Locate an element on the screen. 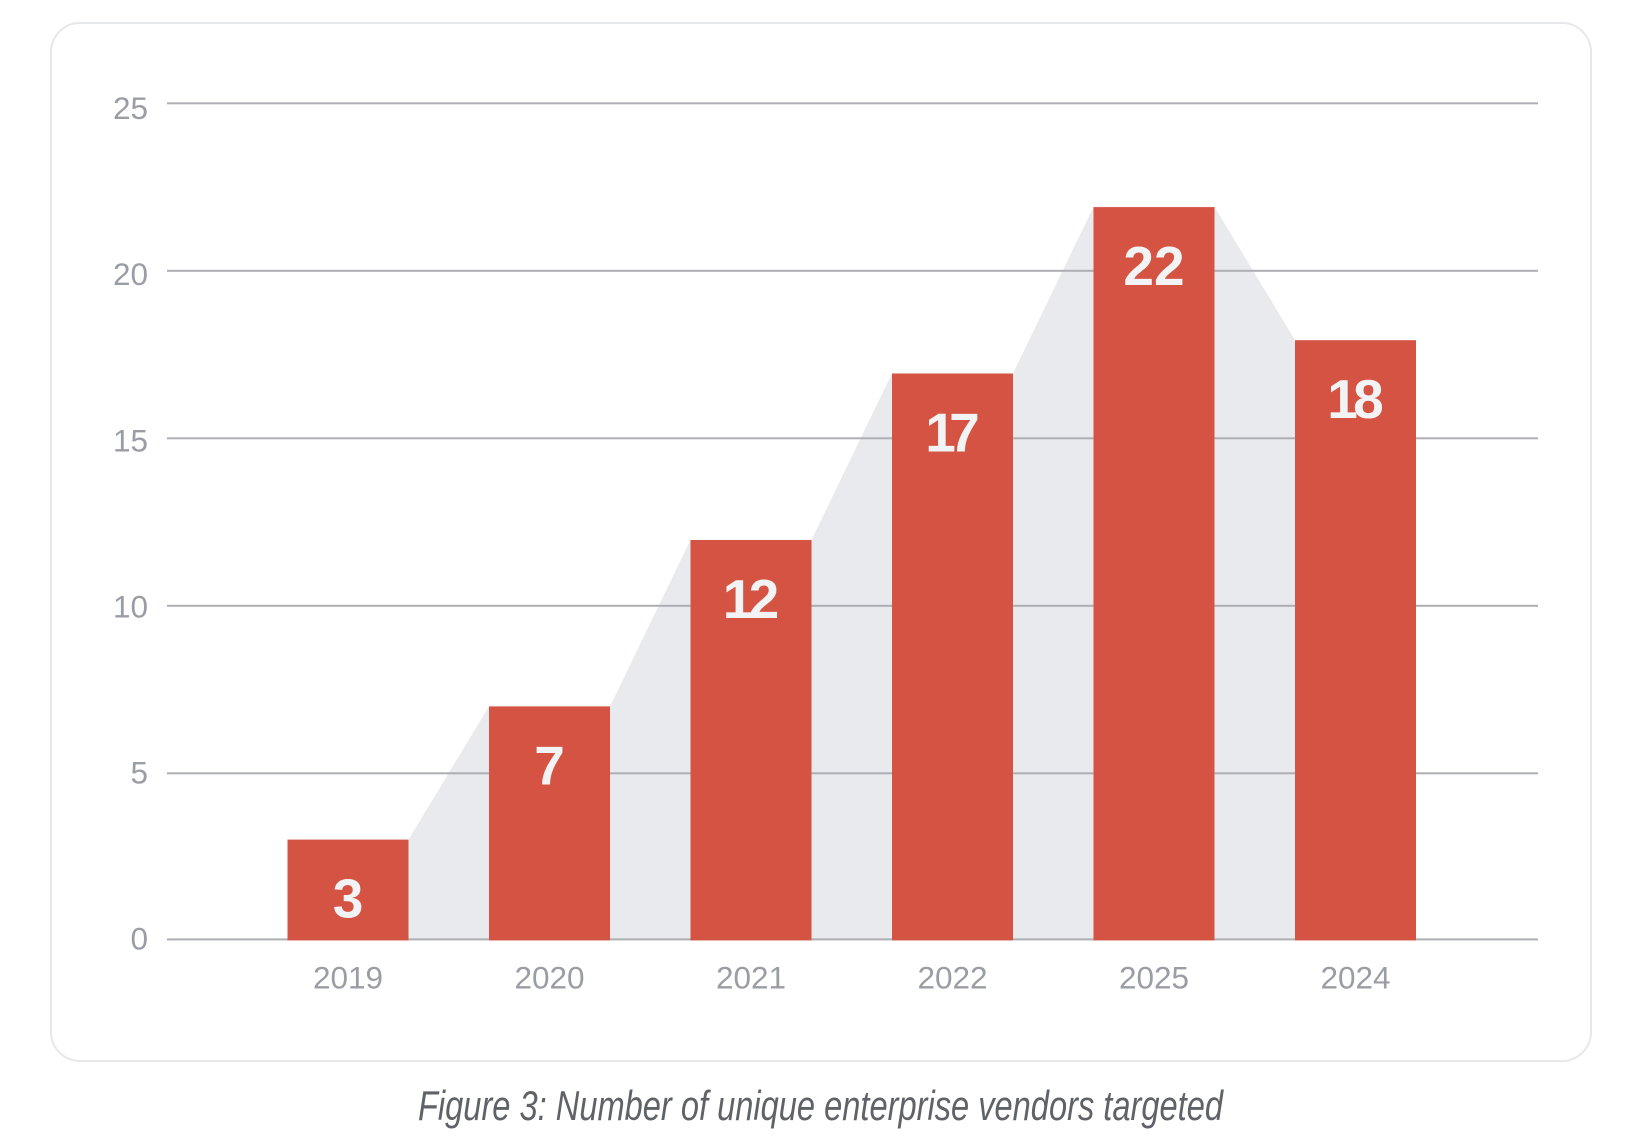 Image resolution: width=1652 pixels, height=1142 pixels. svg-text: 22 is located at coordinates (1153, 266).